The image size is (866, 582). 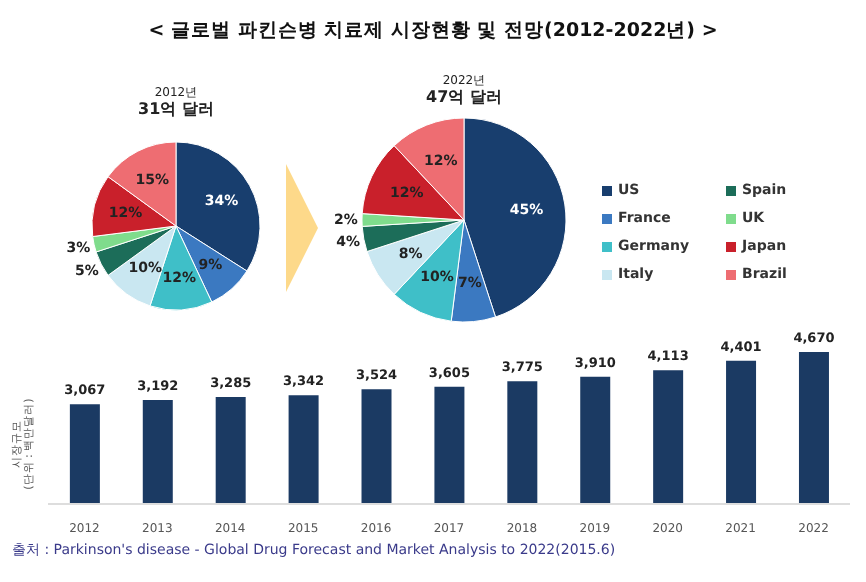 I want to click on text: < 글로벌 파킨슨병 치료제 시장현황 및 전망(2012-2022년) >, so click(x=433, y=31).